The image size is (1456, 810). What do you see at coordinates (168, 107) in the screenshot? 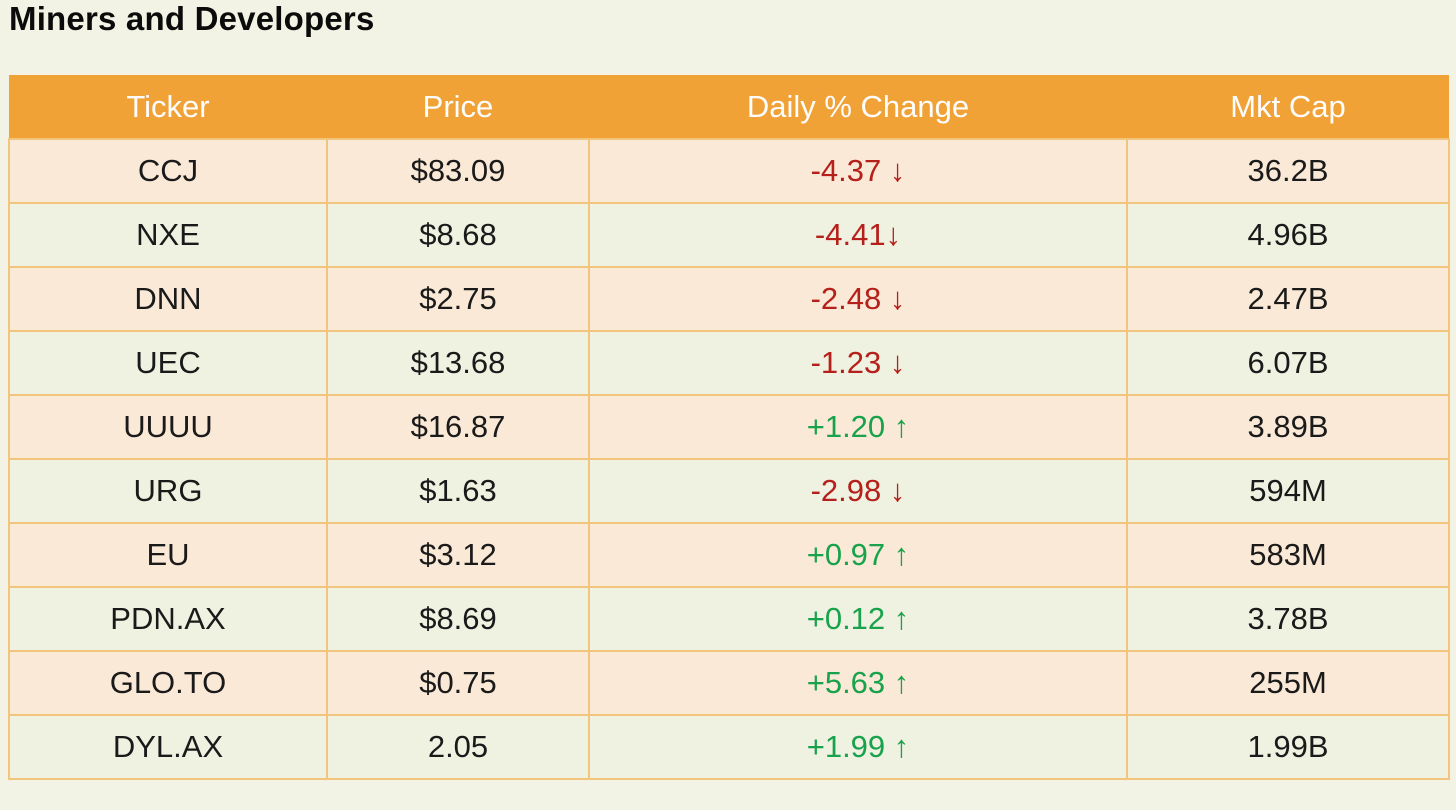
I see `column-header-ticker: Ticker` at bounding box center [168, 107].